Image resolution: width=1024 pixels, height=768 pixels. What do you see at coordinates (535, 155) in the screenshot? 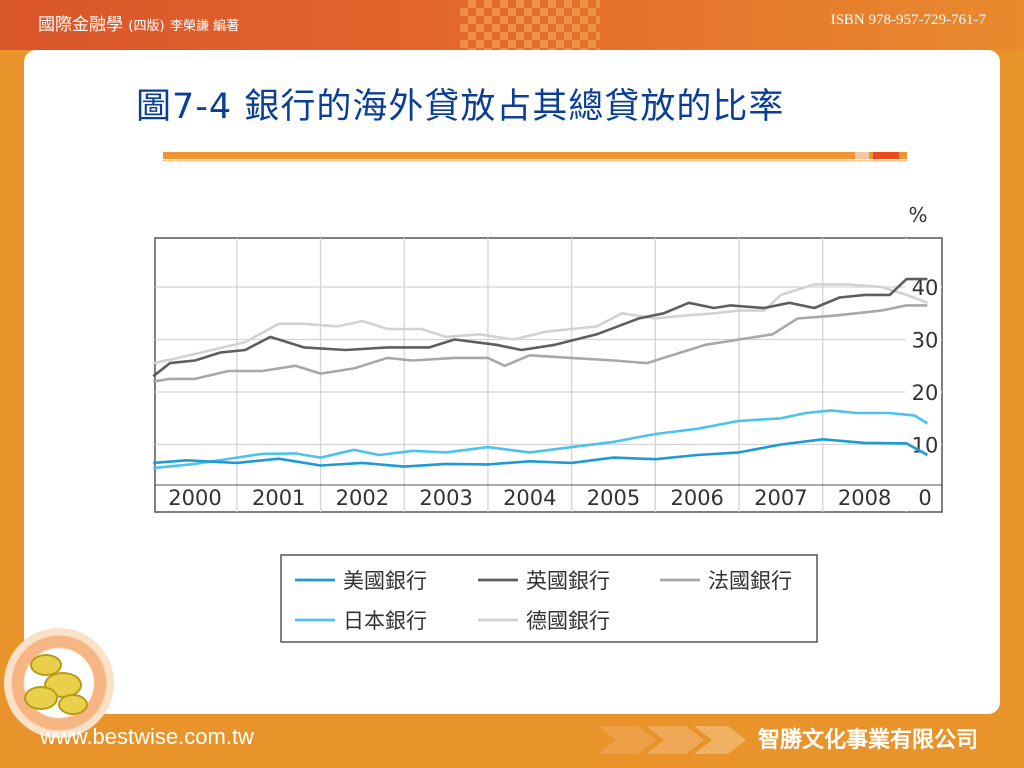
I see `title-underline` at bounding box center [535, 155].